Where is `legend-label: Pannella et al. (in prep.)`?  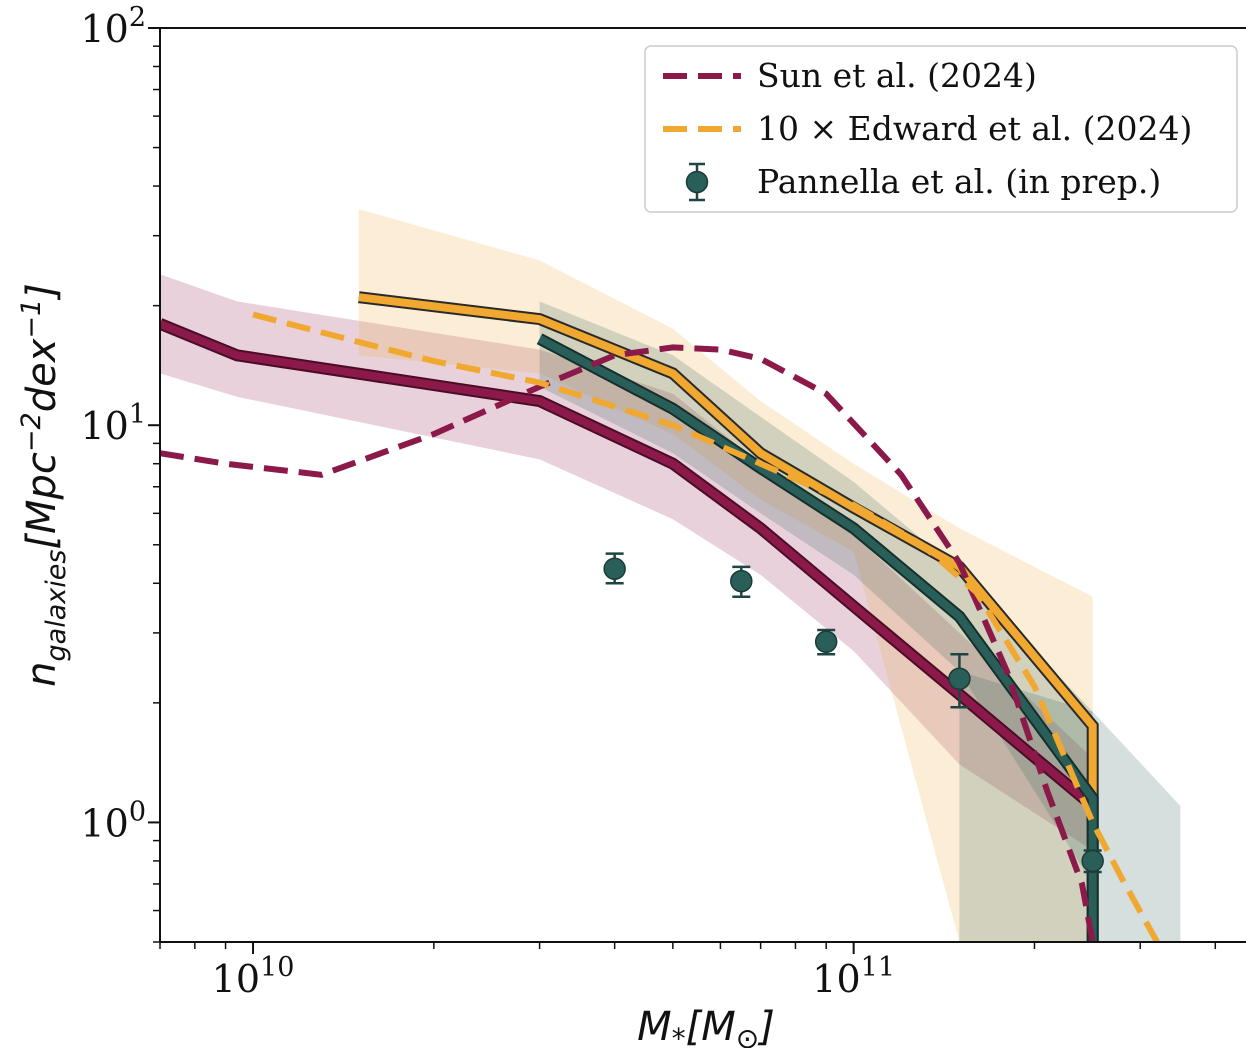
legend-label: Pannella et al. (in prep.) is located at coordinates (959, 181).